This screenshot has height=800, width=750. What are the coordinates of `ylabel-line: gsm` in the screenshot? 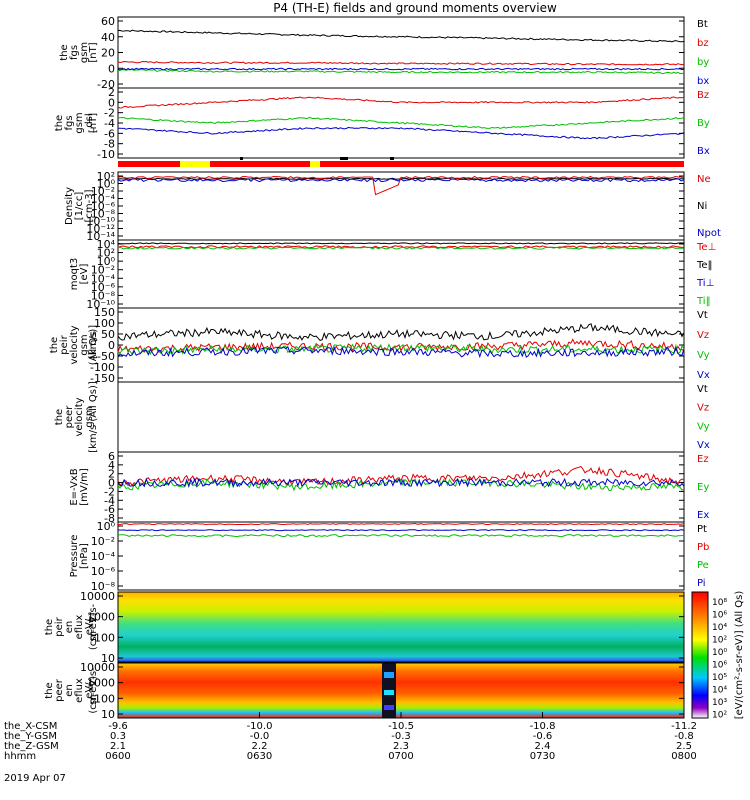 It's located at (84, 344).